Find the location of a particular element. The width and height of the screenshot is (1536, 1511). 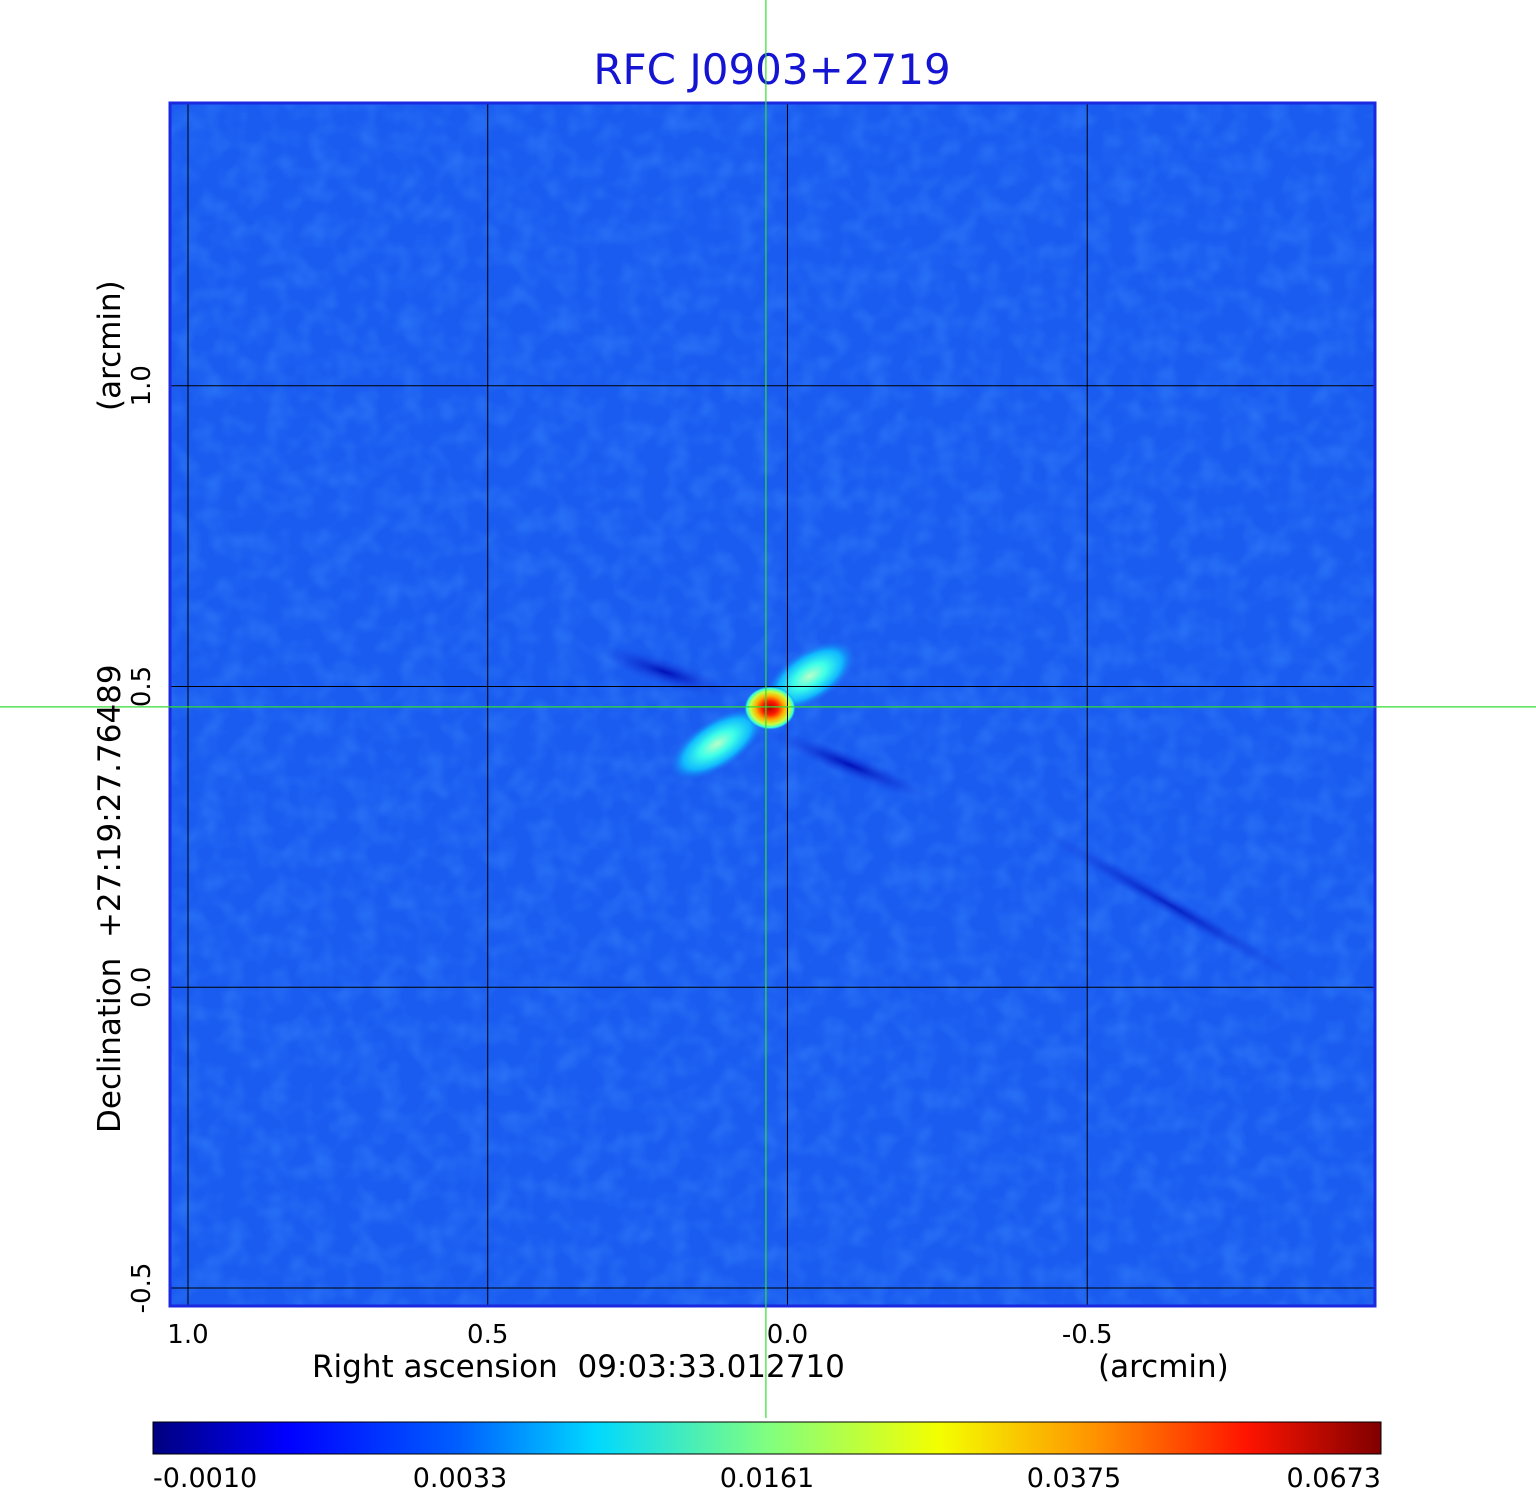

y-tick-labels: 1.0 0.5 0.0 -0.5 is located at coordinates (142, 839).